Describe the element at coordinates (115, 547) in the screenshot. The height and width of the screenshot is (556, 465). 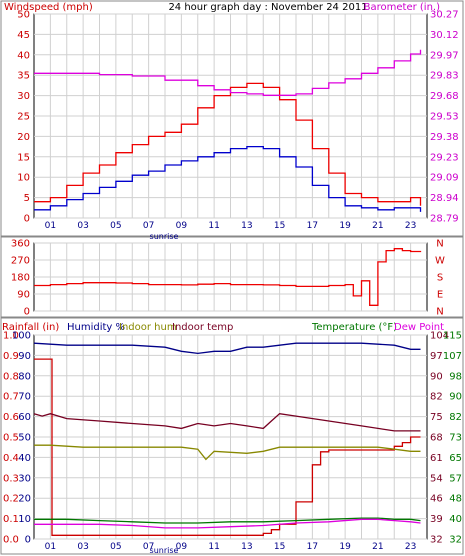
I see `panel3-x-tick-label: 05` at that location.